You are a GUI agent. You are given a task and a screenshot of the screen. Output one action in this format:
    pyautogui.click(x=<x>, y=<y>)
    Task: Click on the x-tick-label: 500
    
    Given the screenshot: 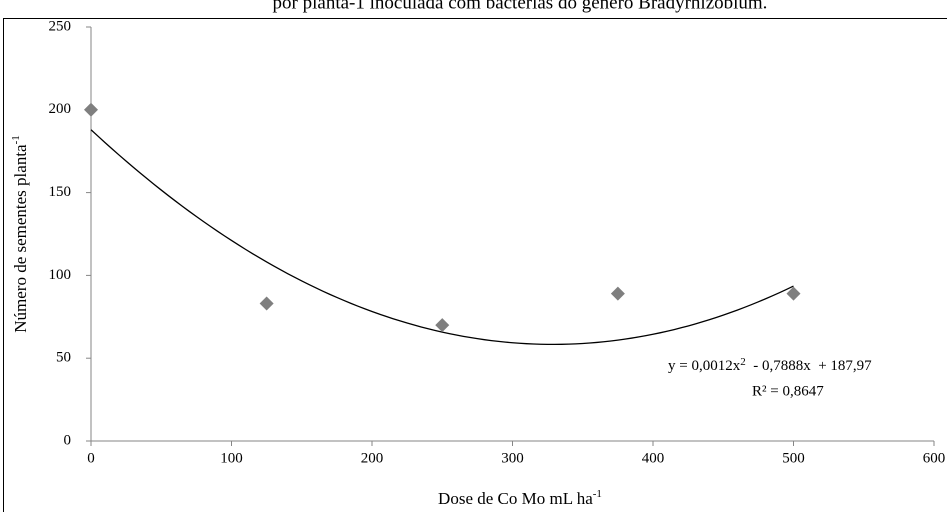 What is the action you would take?
    pyautogui.click(x=793, y=458)
    